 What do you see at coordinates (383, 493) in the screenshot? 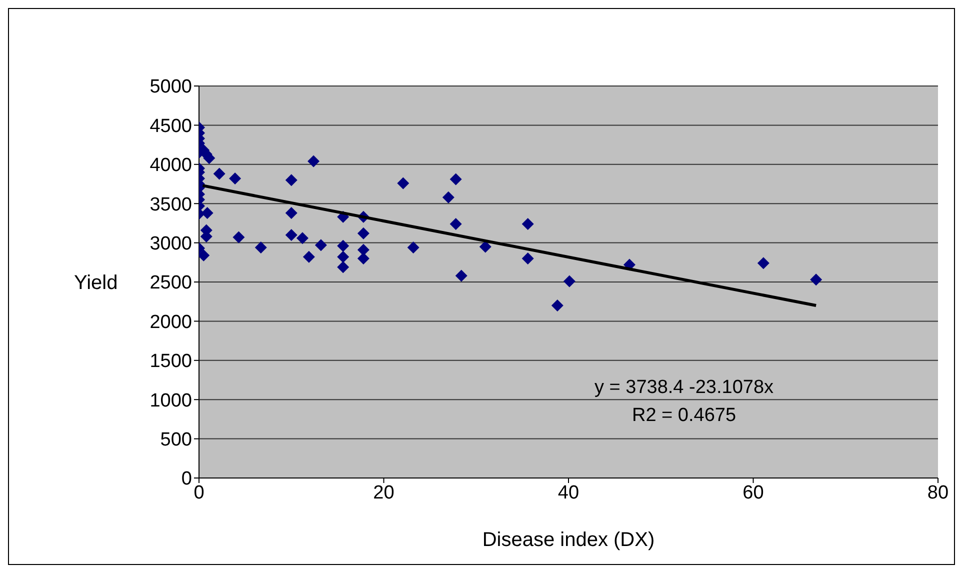
I see `x-tick-label: 20` at bounding box center [383, 493].